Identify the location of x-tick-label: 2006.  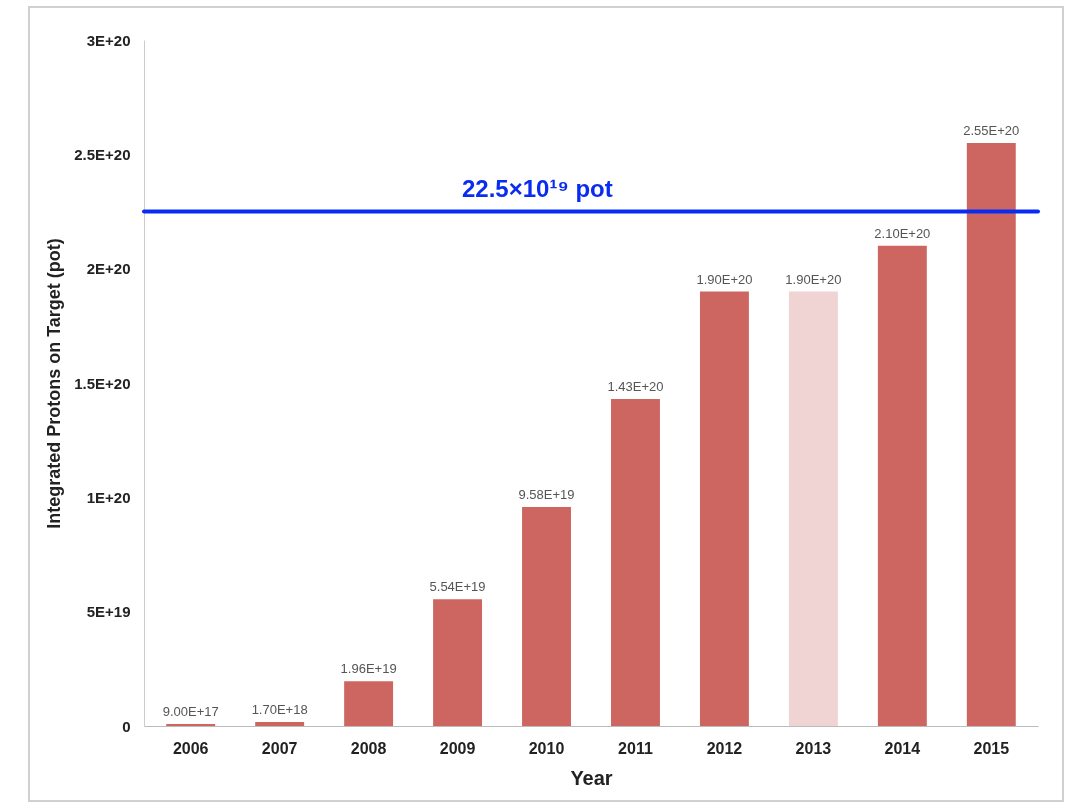
(190, 748).